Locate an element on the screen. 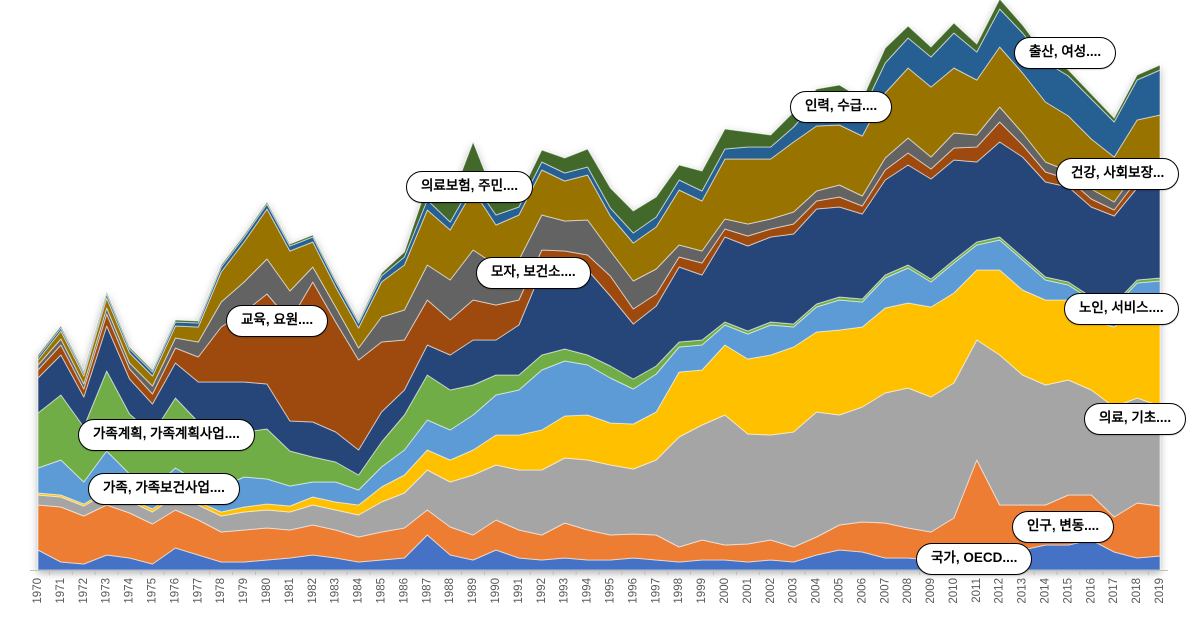  x-axis-label-1998: 1998 is located at coordinates (679, 591).